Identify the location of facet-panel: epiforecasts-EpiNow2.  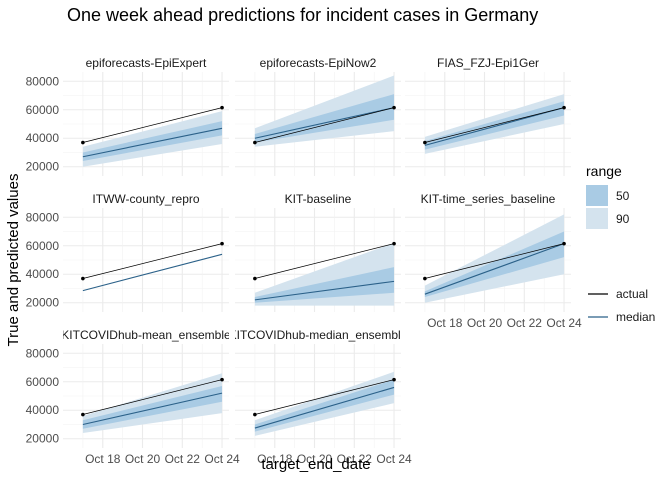
(318, 116).